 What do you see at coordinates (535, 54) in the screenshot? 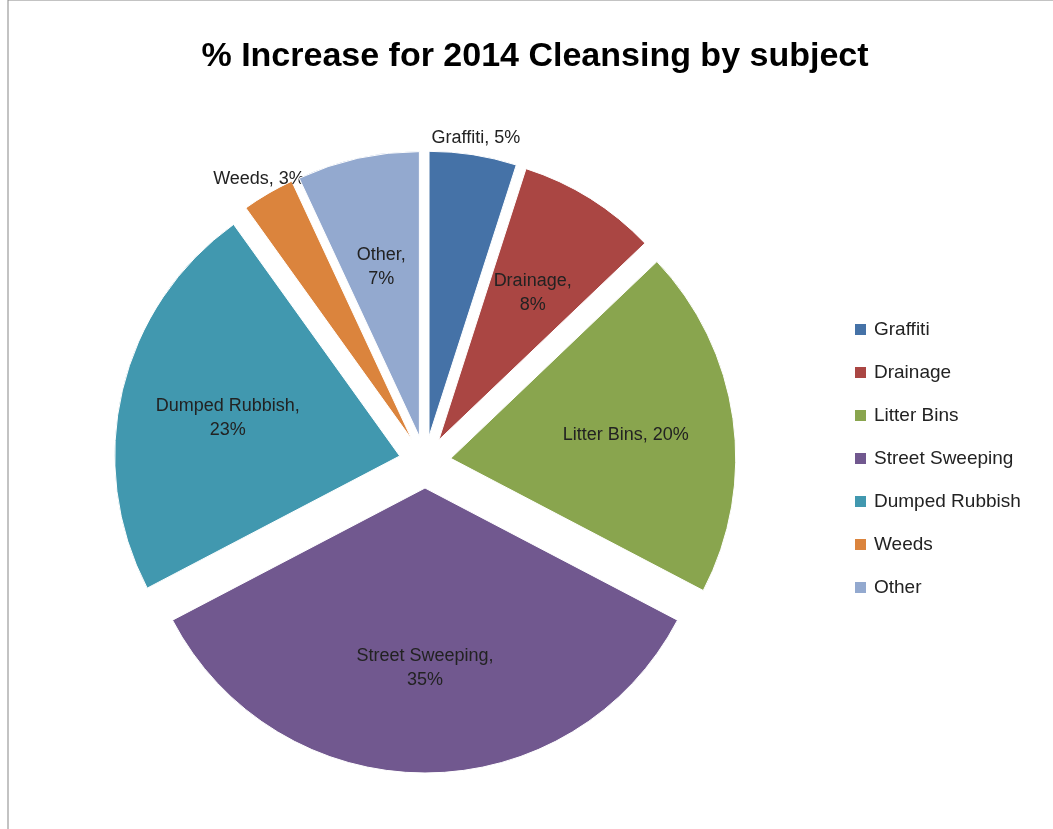
I see `chart-title: % Increase for 2014 Cleansing by subject` at bounding box center [535, 54].